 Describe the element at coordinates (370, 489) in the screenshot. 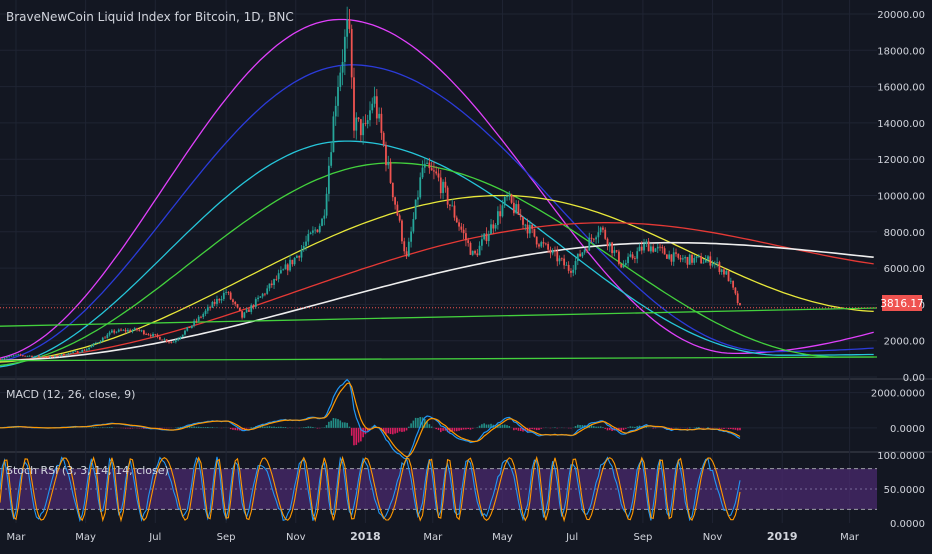

I see `stoch-d-line` at that location.